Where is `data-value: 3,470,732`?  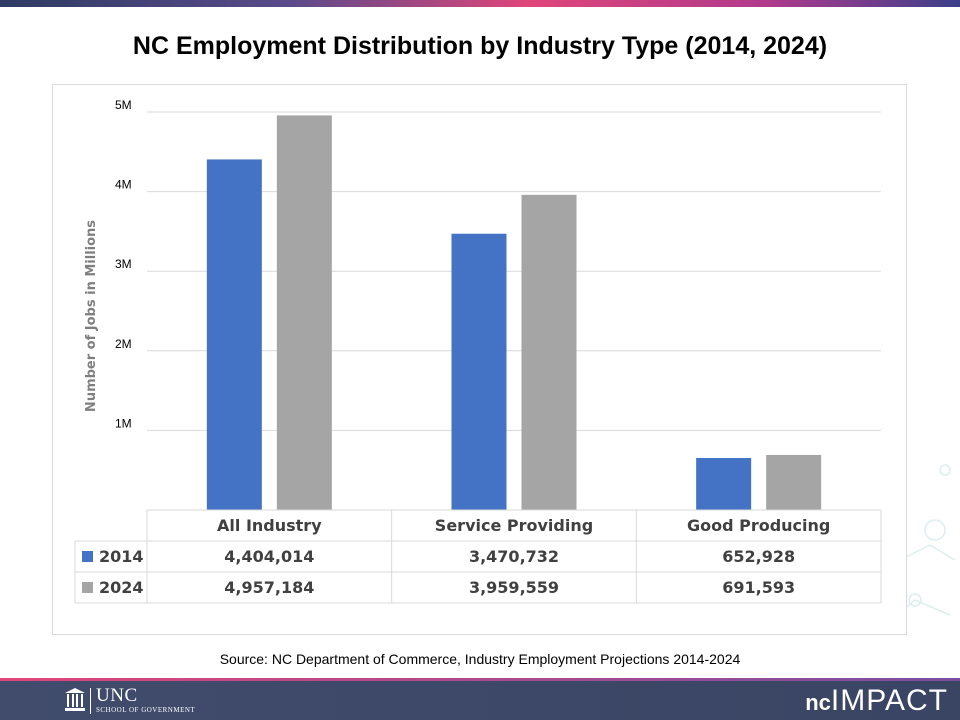
data-value: 3,470,732 is located at coordinates (514, 556).